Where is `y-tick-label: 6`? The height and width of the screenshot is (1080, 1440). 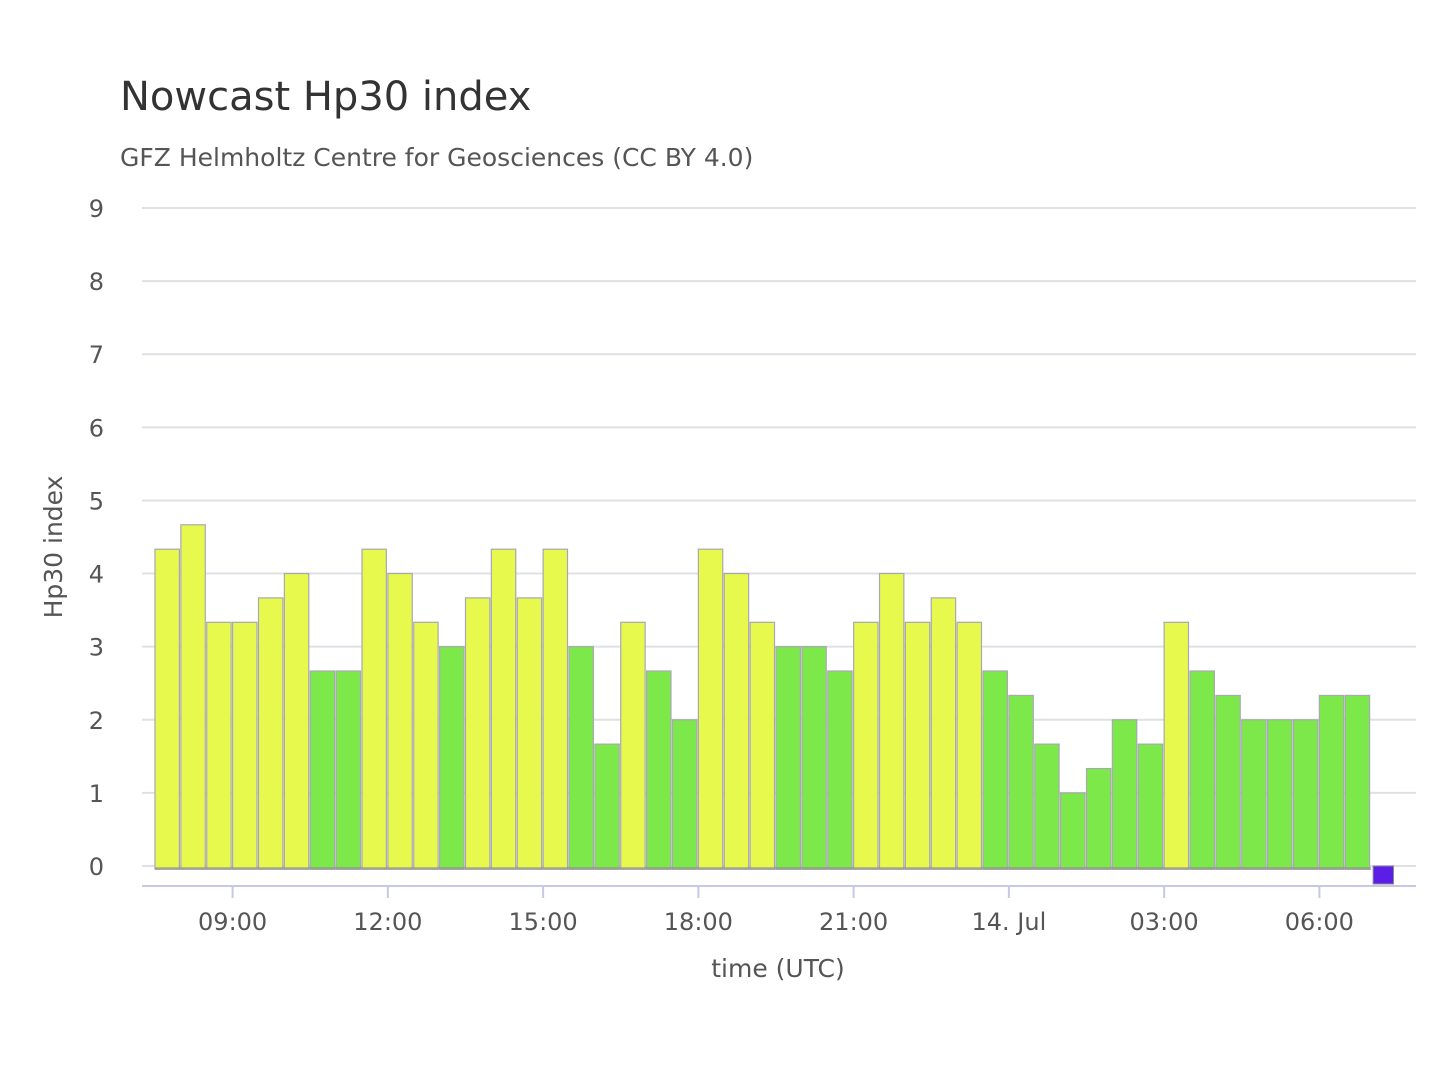 y-tick-label: 6 is located at coordinates (96, 428).